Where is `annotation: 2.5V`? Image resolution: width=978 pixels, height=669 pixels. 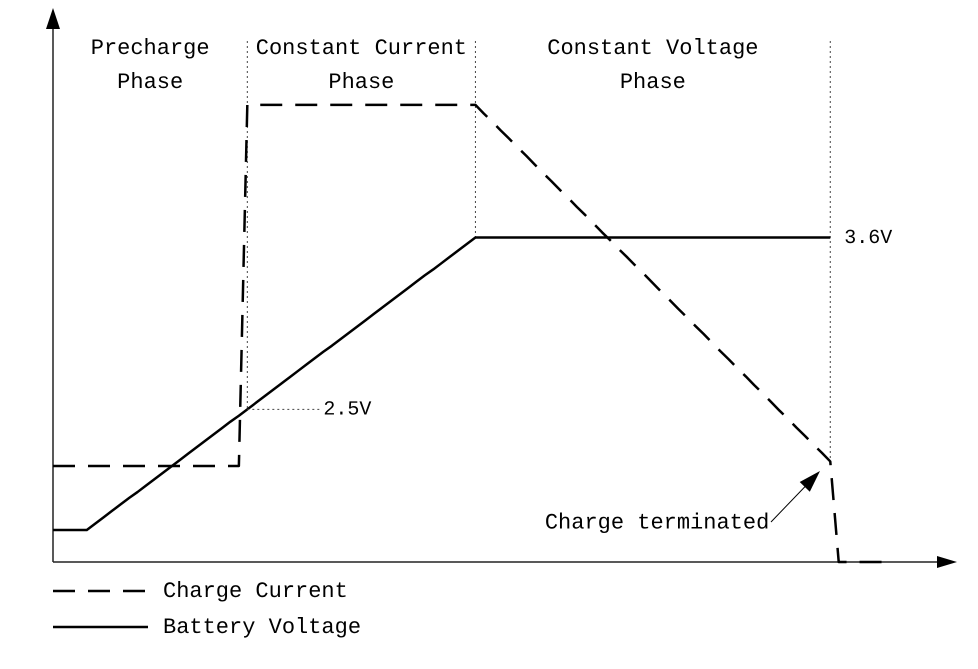 annotation: 2.5V is located at coordinates (347, 410).